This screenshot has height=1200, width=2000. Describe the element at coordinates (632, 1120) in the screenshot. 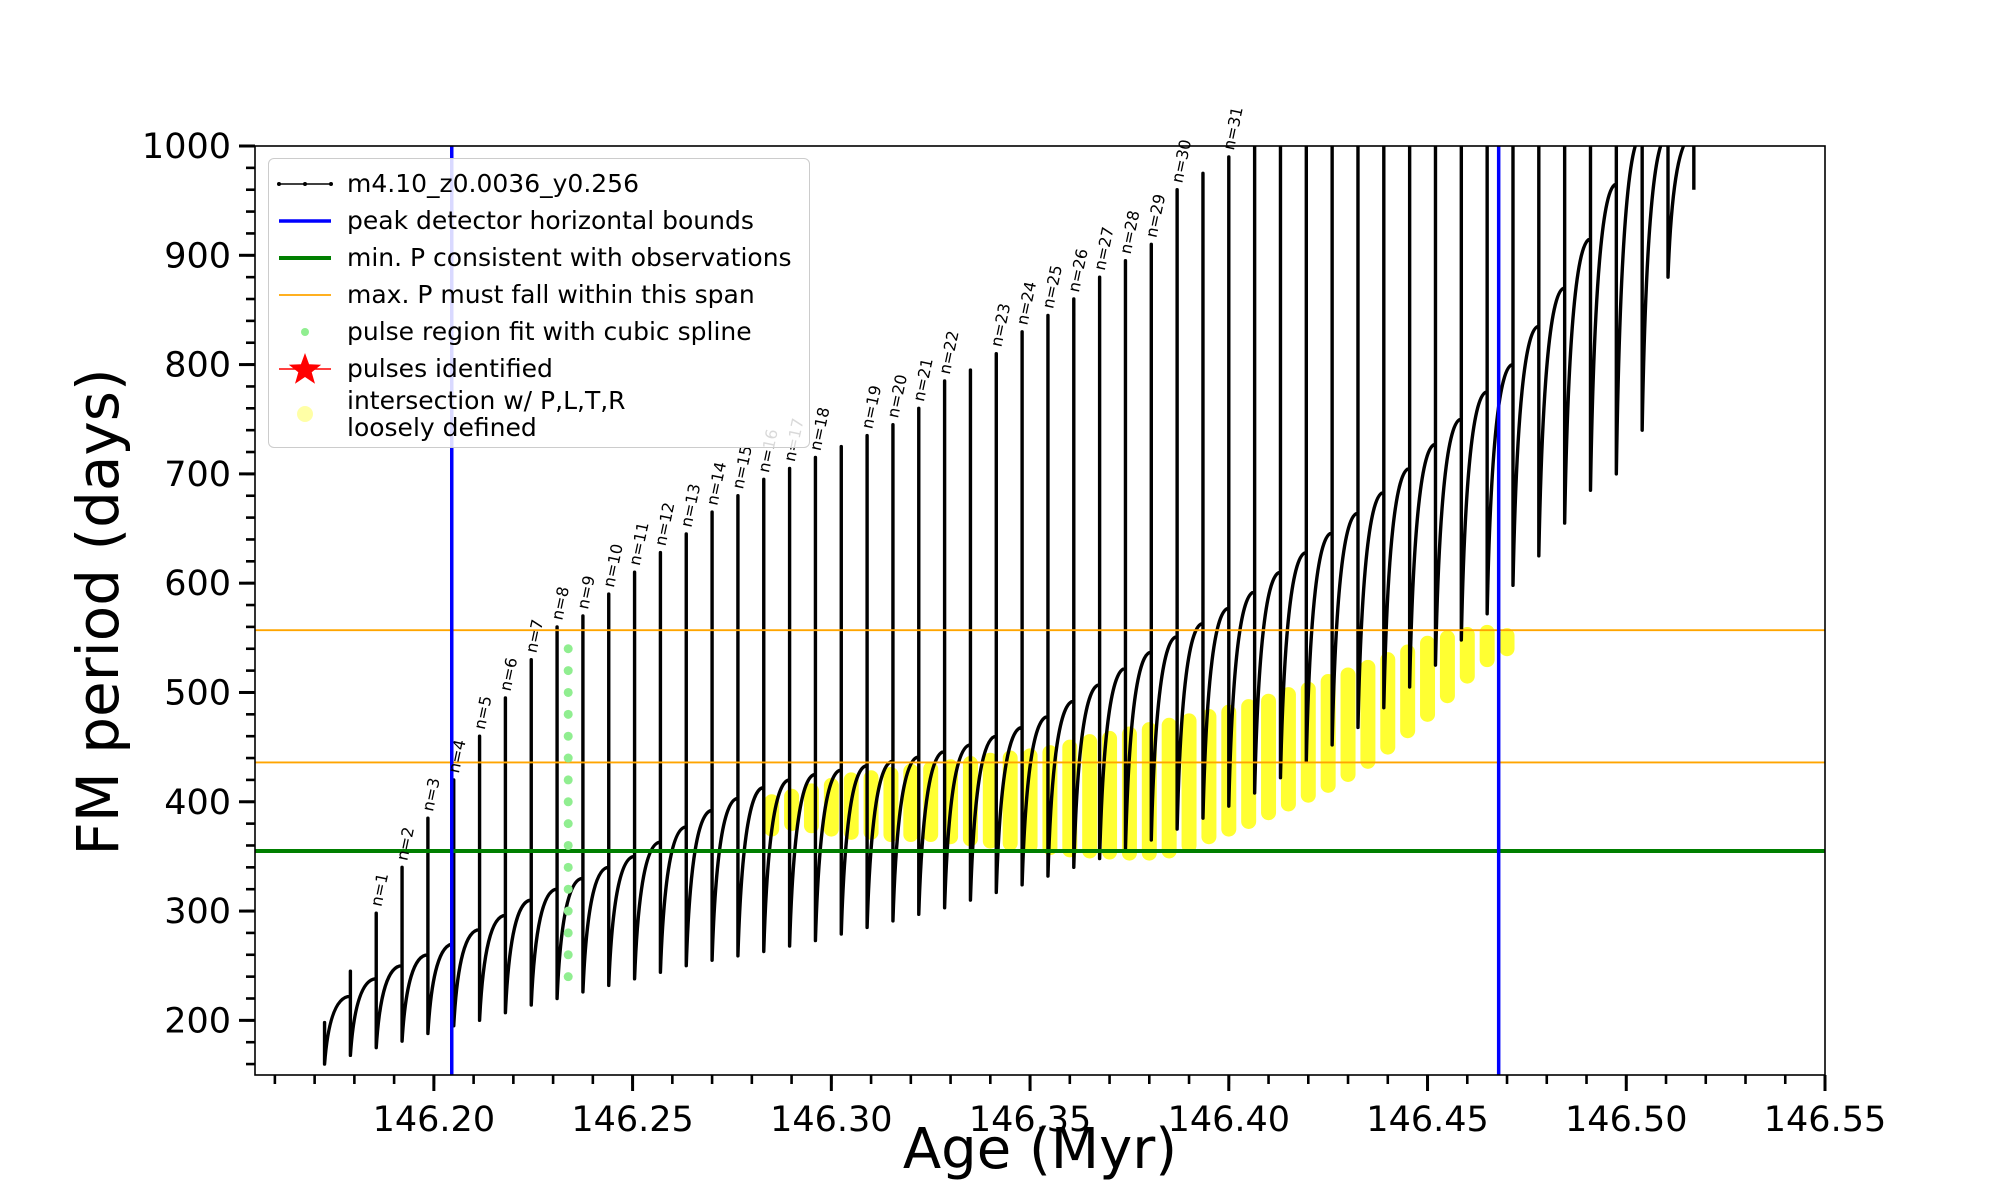

I see `x-tick-label: 146.25` at that location.